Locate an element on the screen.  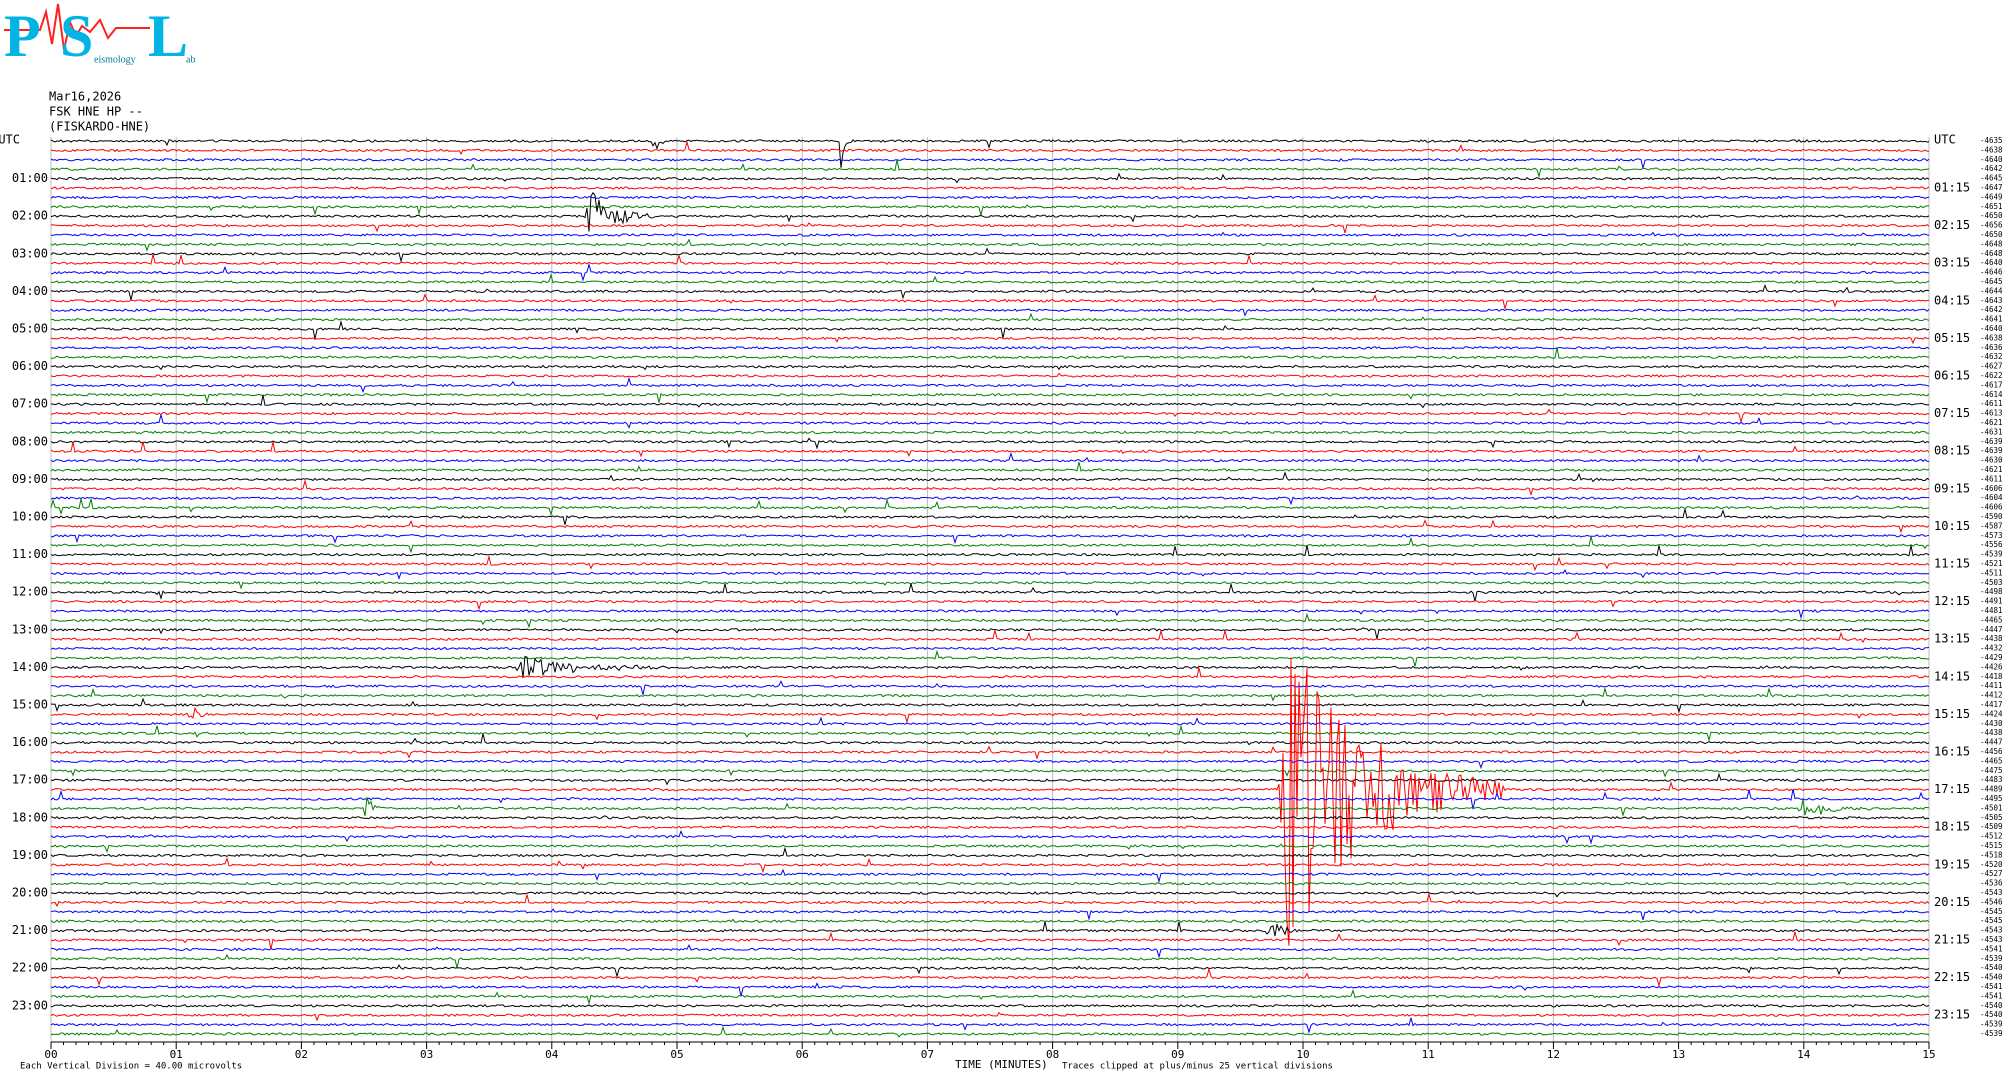
logo-text: ab is located at coordinates (190, 59).